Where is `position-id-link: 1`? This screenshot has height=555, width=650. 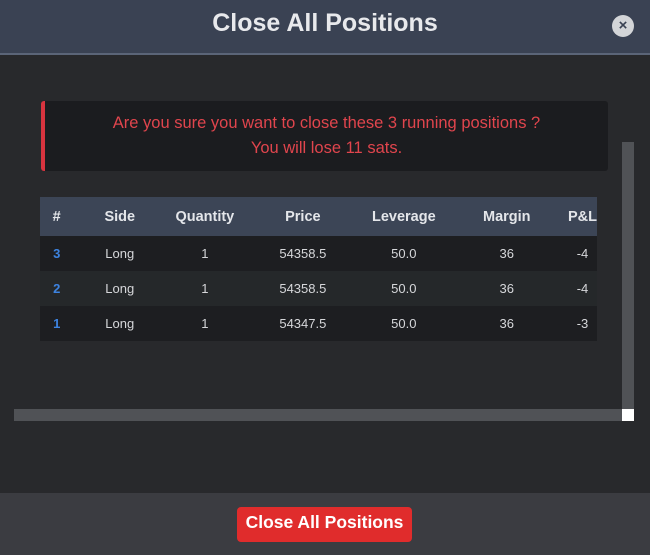 position-id-link: 1 is located at coordinates (57, 323).